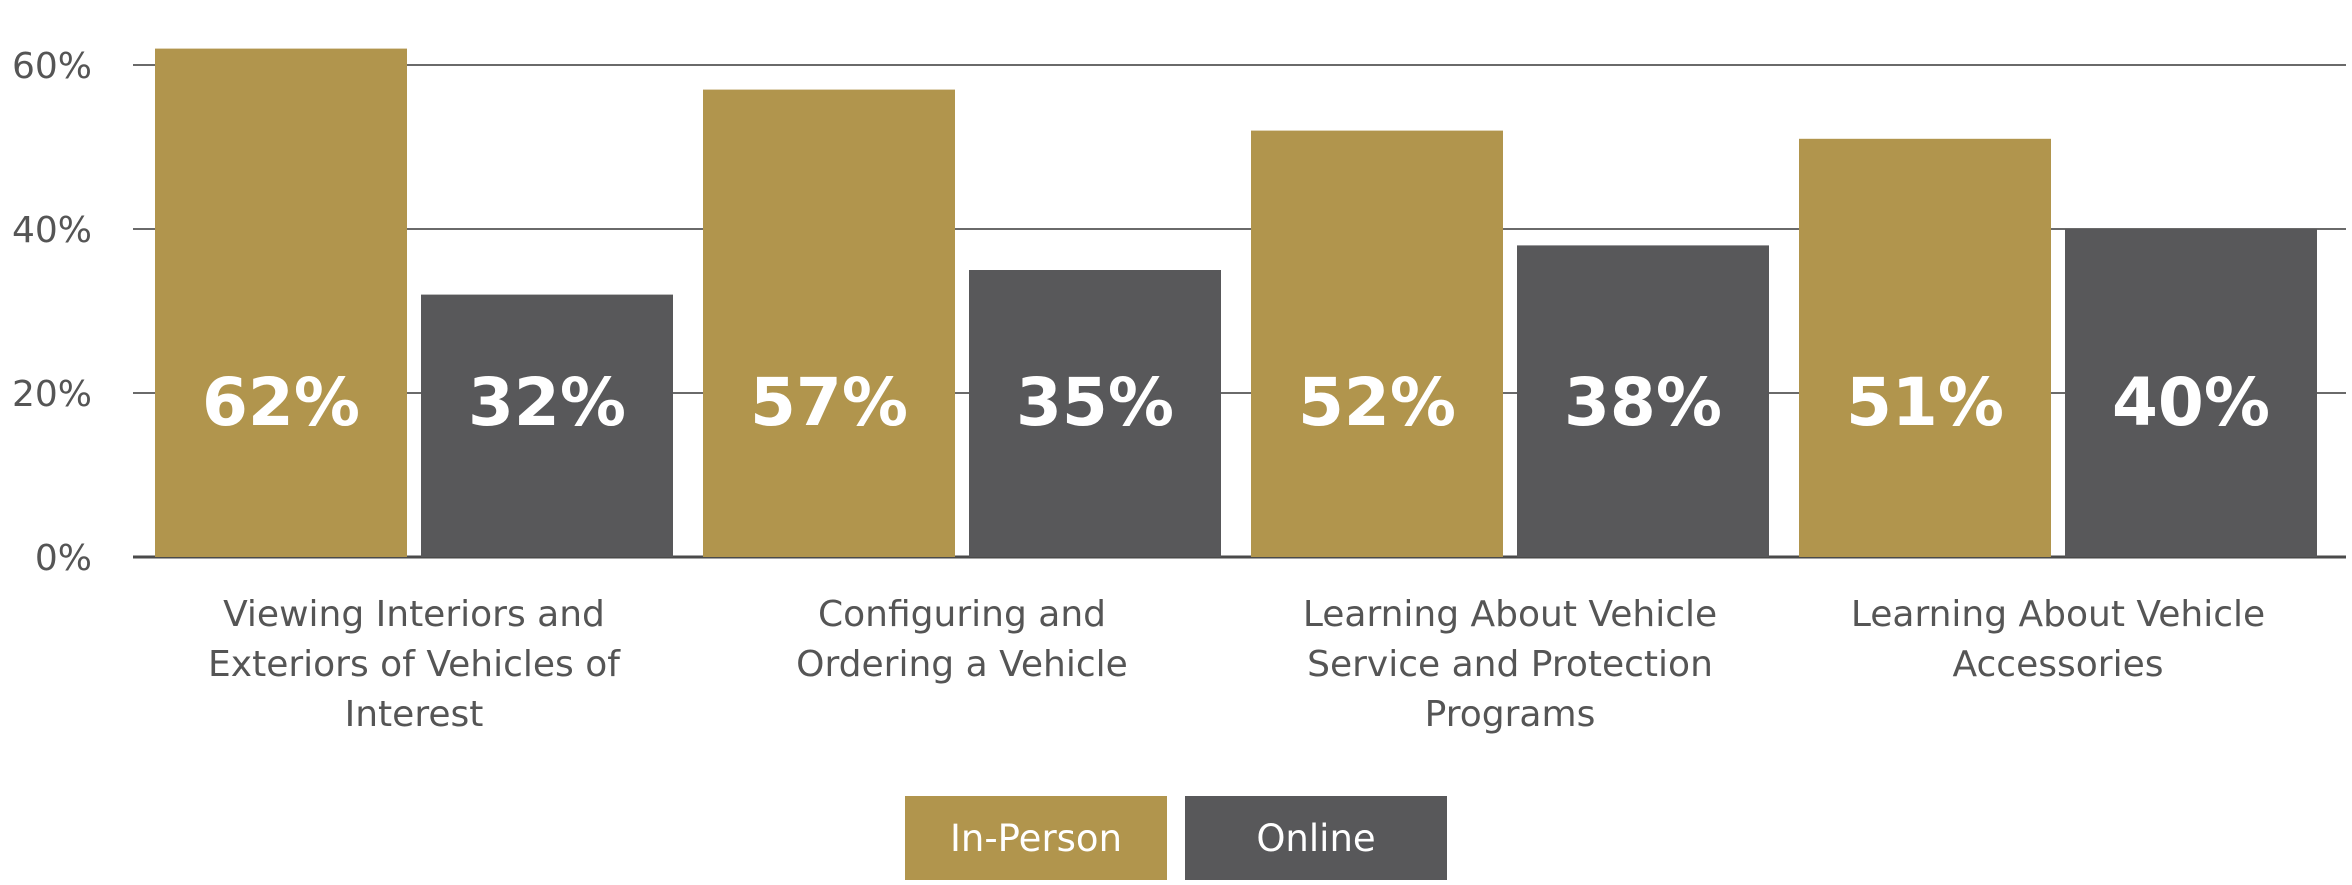 The height and width of the screenshot is (885, 2352). Describe the element at coordinates (414, 614) in the screenshot. I see `category-label: Viewing Interiors and` at that location.